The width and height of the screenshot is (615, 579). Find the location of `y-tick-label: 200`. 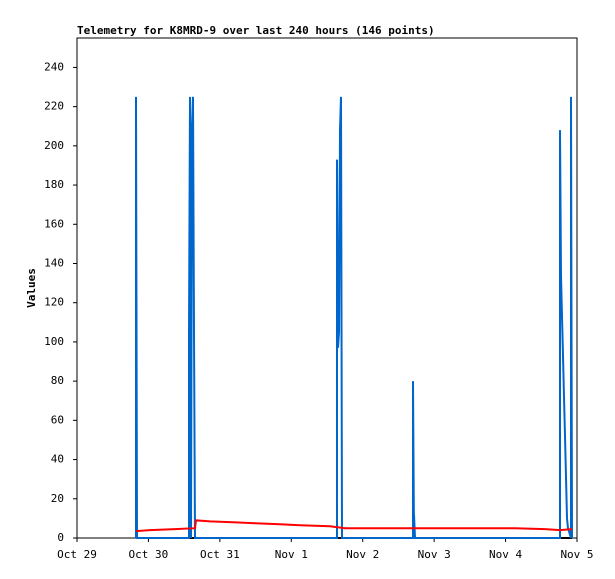

y-tick-label: 200 is located at coordinates (54, 145).